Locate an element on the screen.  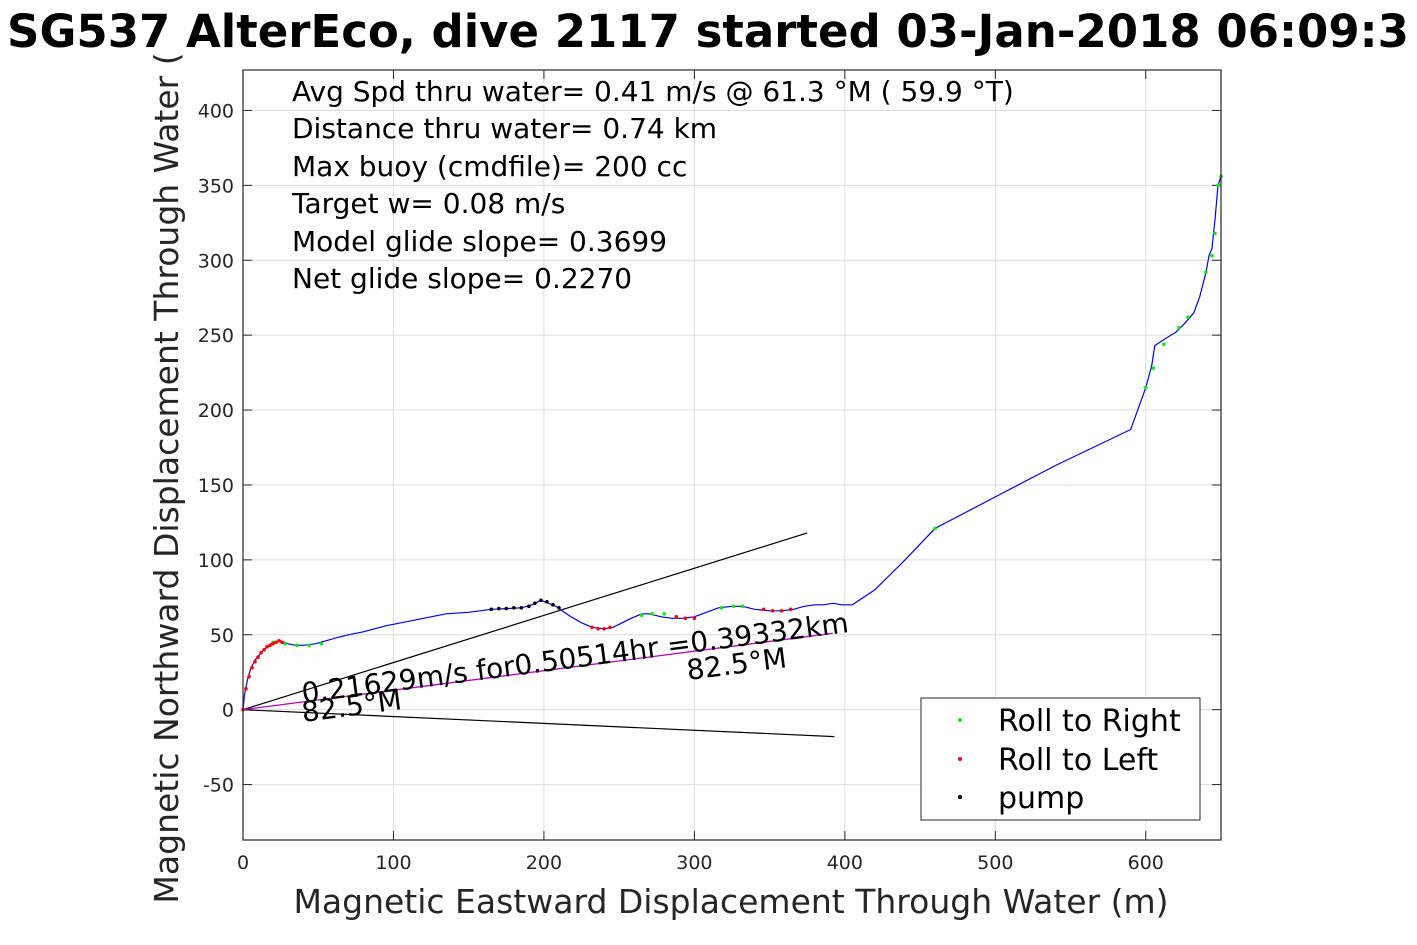
y-tick-label: 50 is located at coordinates (222, 636).